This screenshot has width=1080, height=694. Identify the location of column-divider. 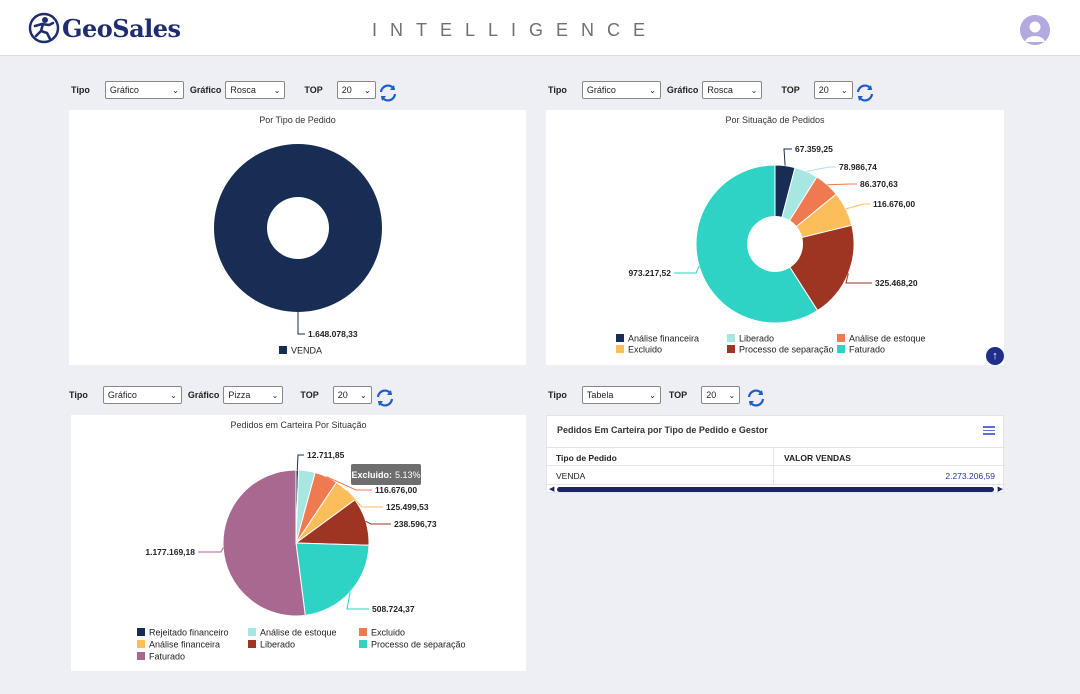
(773, 475).